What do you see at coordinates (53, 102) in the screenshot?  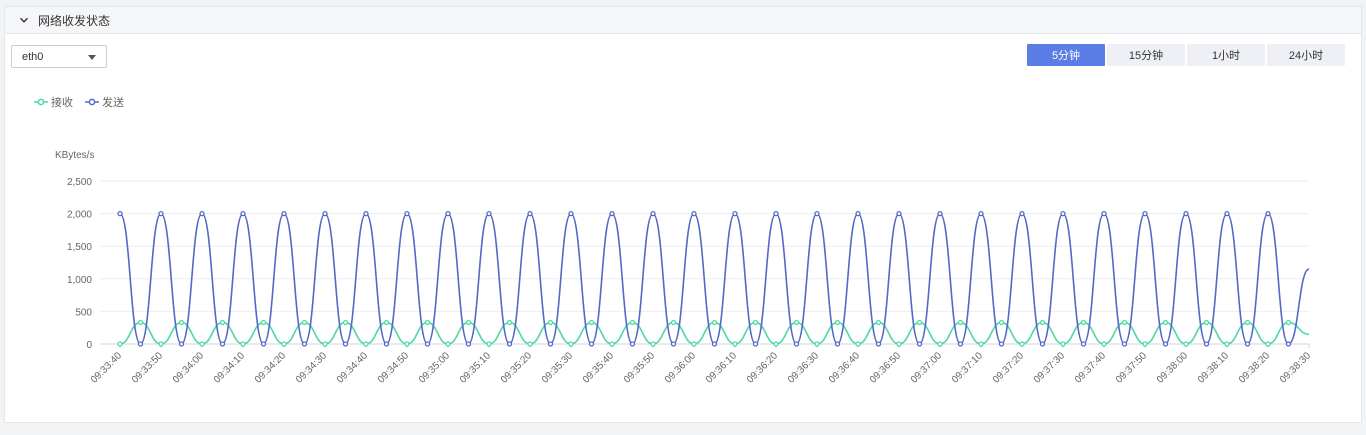 I see `legend-item-receive: 接收` at bounding box center [53, 102].